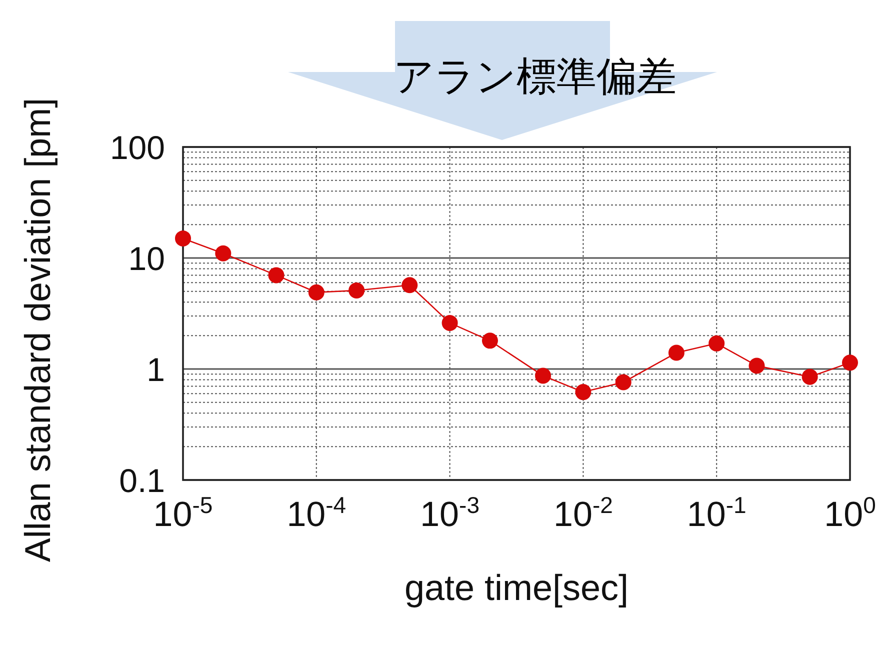 The width and height of the screenshot is (880, 648). Describe the element at coordinates (716, 513) in the screenshot. I see `x-tick-label: 10$^{-1}$` at that location.